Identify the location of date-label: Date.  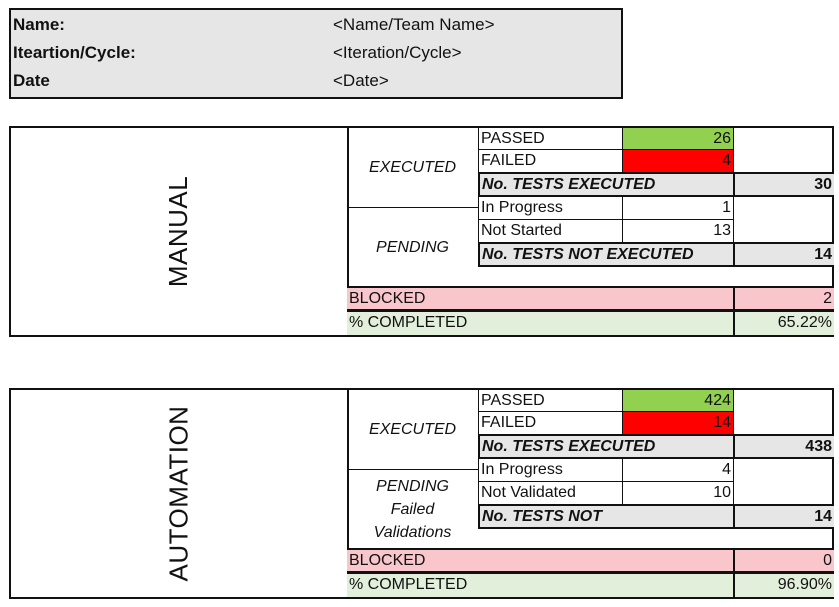
(31, 80).